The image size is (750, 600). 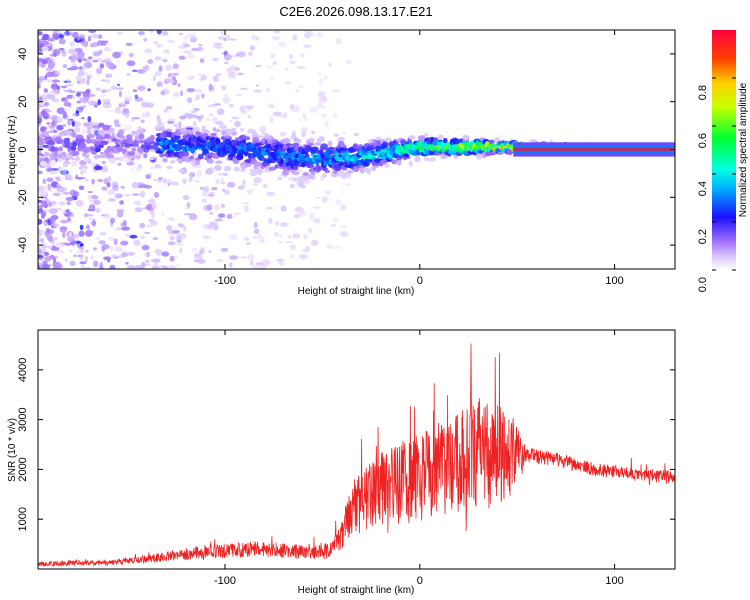 What do you see at coordinates (614, 281) in the screenshot?
I see `spectrogram-x-tick-label: 100` at bounding box center [614, 281].